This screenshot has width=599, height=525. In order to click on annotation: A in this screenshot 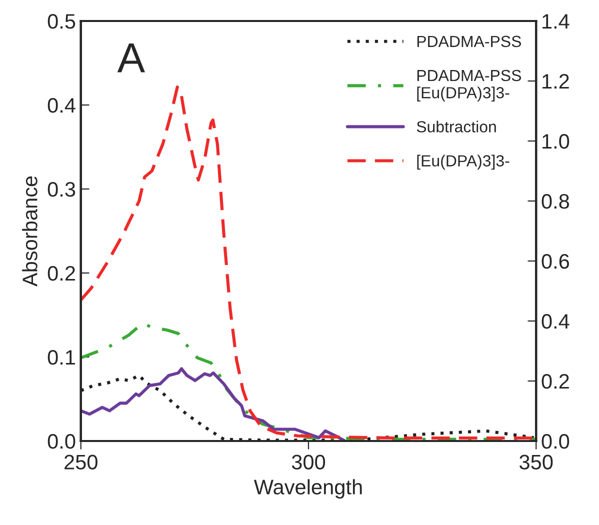, I will do `click(131, 58)`.